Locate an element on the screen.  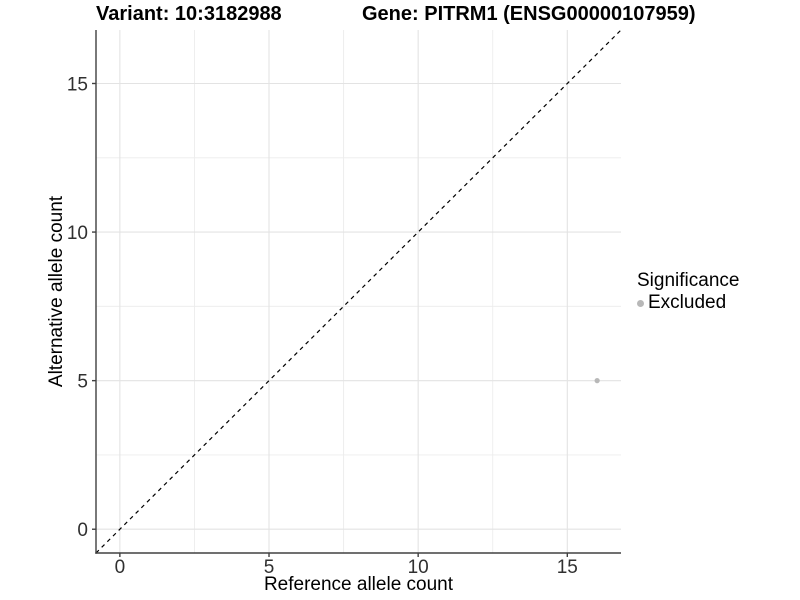
x-tick-label: 5 is located at coordinates (269, 567).